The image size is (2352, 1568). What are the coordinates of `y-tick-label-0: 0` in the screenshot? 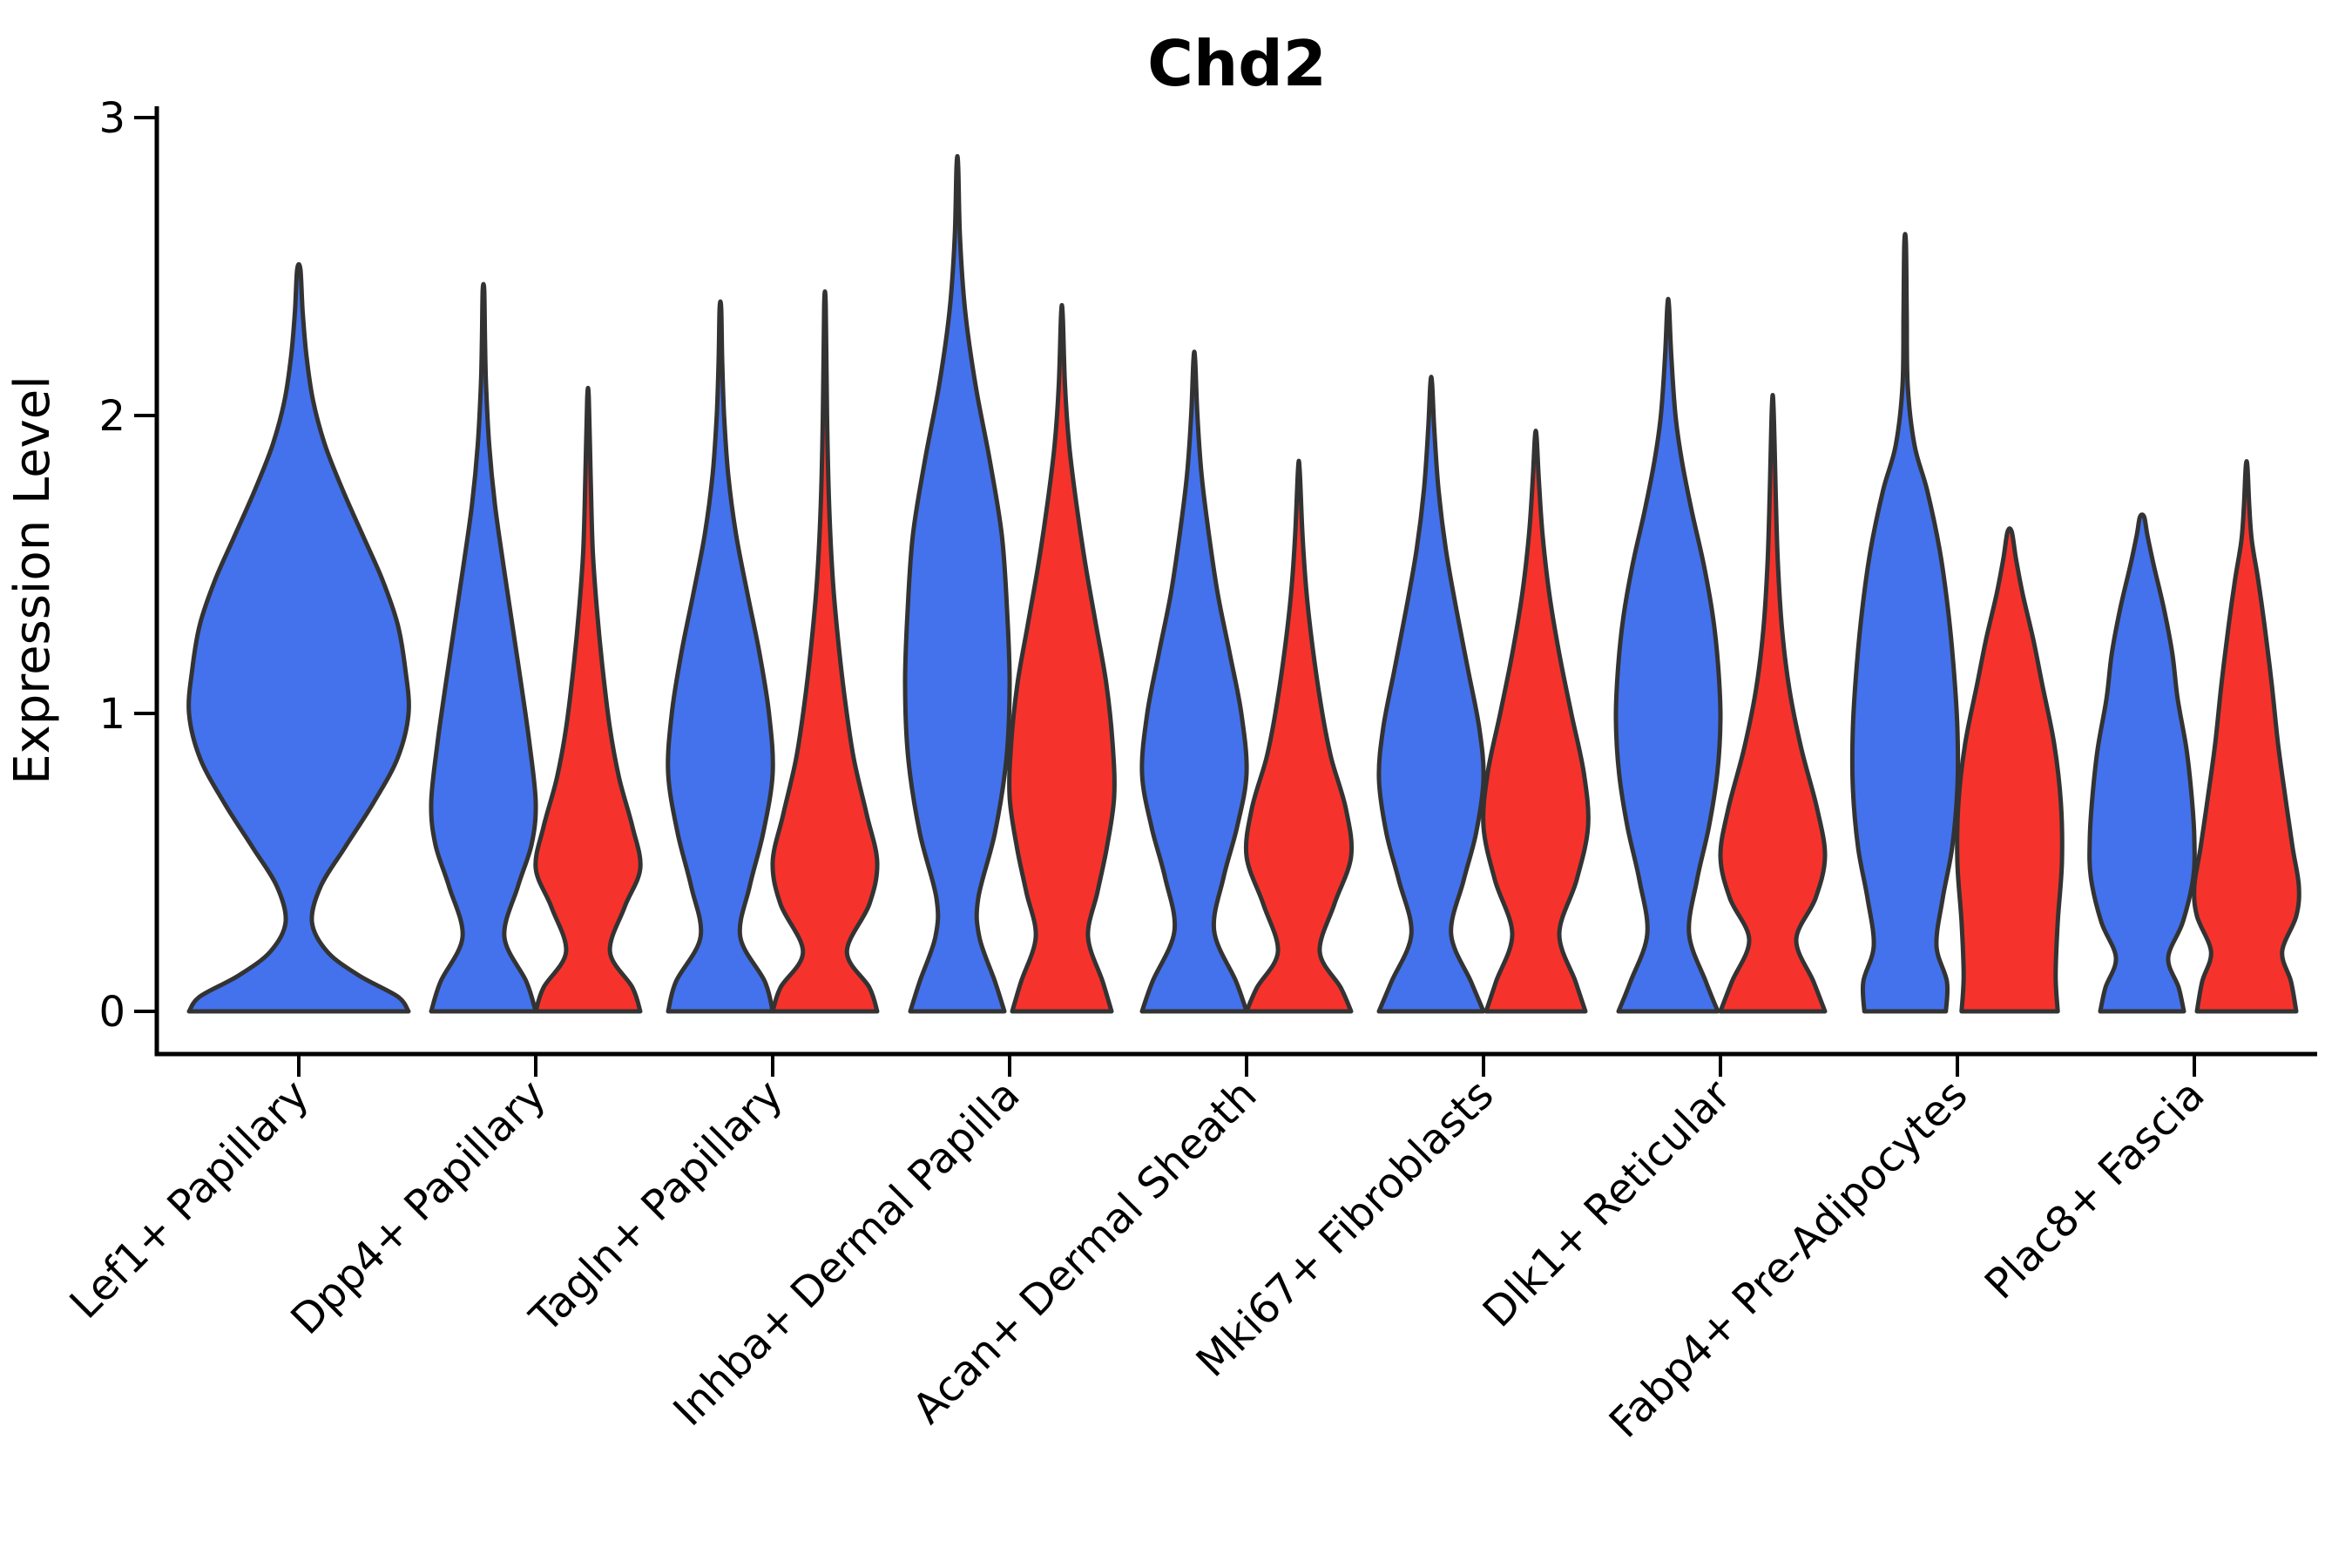 It's located at (111, 1013).